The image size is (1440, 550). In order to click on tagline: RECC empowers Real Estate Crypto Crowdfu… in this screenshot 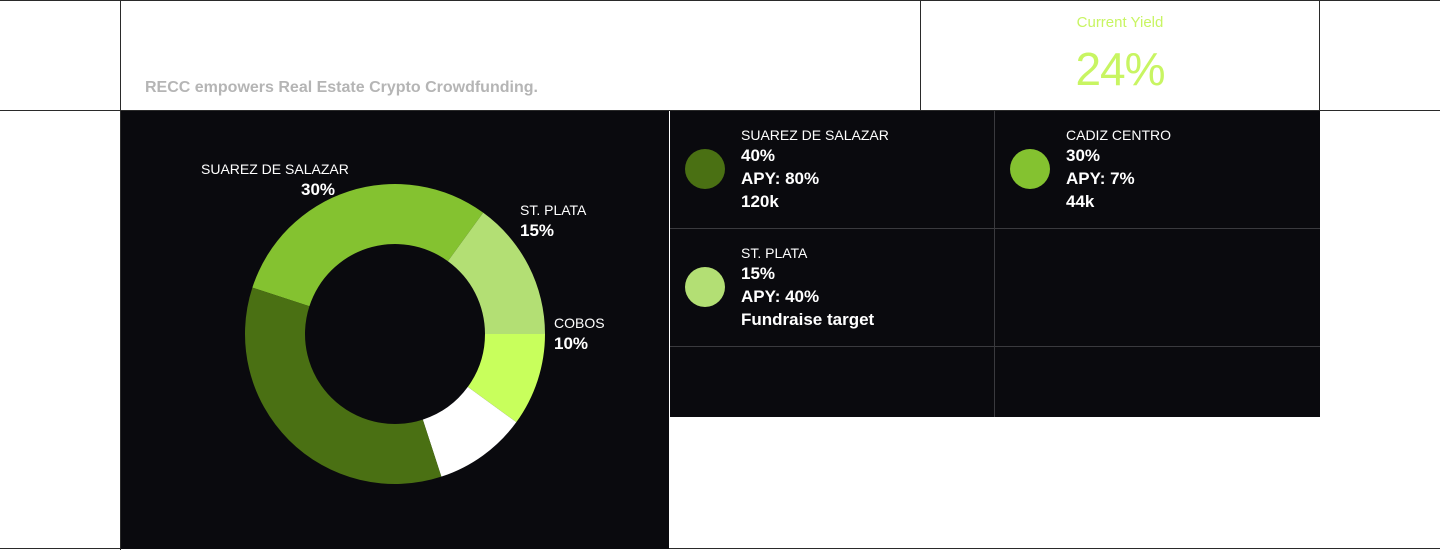, I will do `click(341, 87)`.